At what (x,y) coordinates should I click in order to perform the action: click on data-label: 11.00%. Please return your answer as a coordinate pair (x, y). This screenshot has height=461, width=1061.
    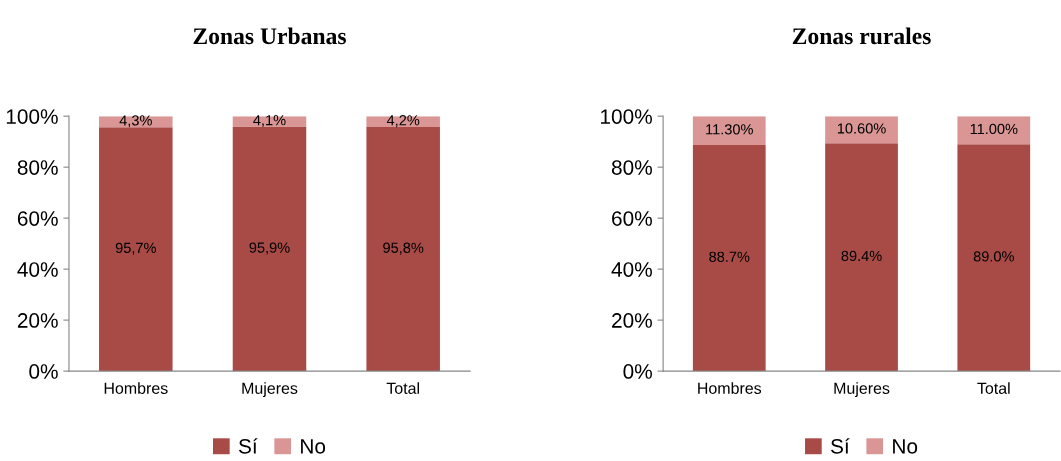
    Looking at the image, I should click on (994, 129).